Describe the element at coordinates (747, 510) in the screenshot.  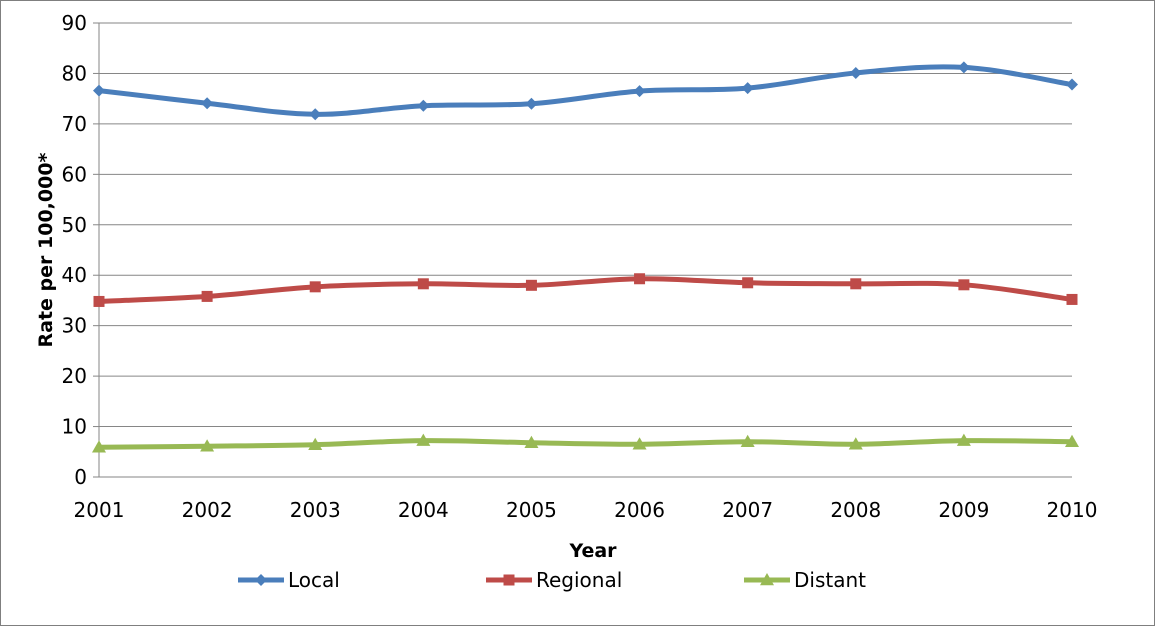
I see `x-tick-label: 2007` at that location.